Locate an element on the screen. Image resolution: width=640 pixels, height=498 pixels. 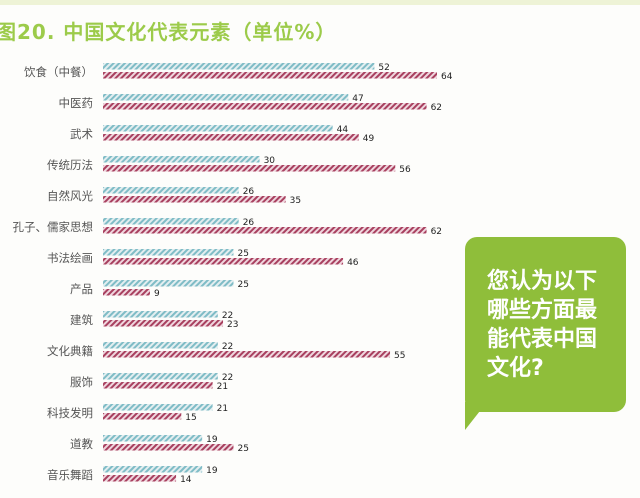
category-label: 音乐舞蹈 is located at coordinates (70, 475).